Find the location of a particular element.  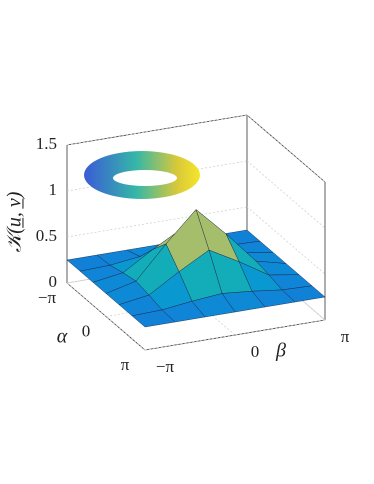

x-axis-label: β is located at coordinates (280, 351).